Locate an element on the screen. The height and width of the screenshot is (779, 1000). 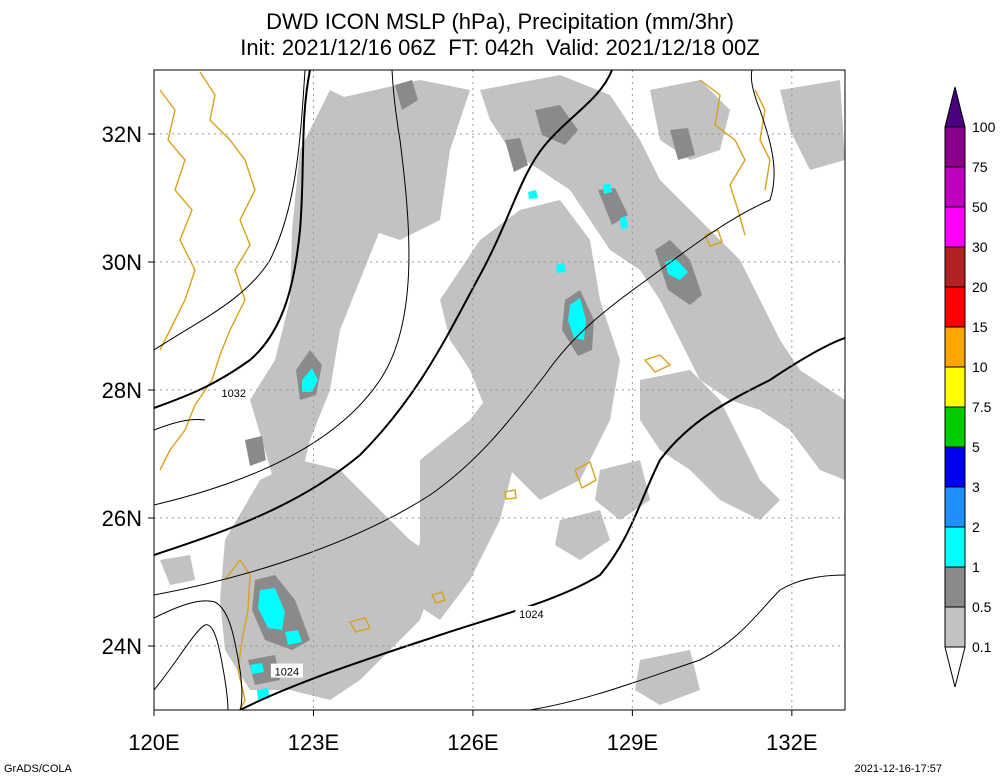
precip-band-center is located at coordinates (530, 350).